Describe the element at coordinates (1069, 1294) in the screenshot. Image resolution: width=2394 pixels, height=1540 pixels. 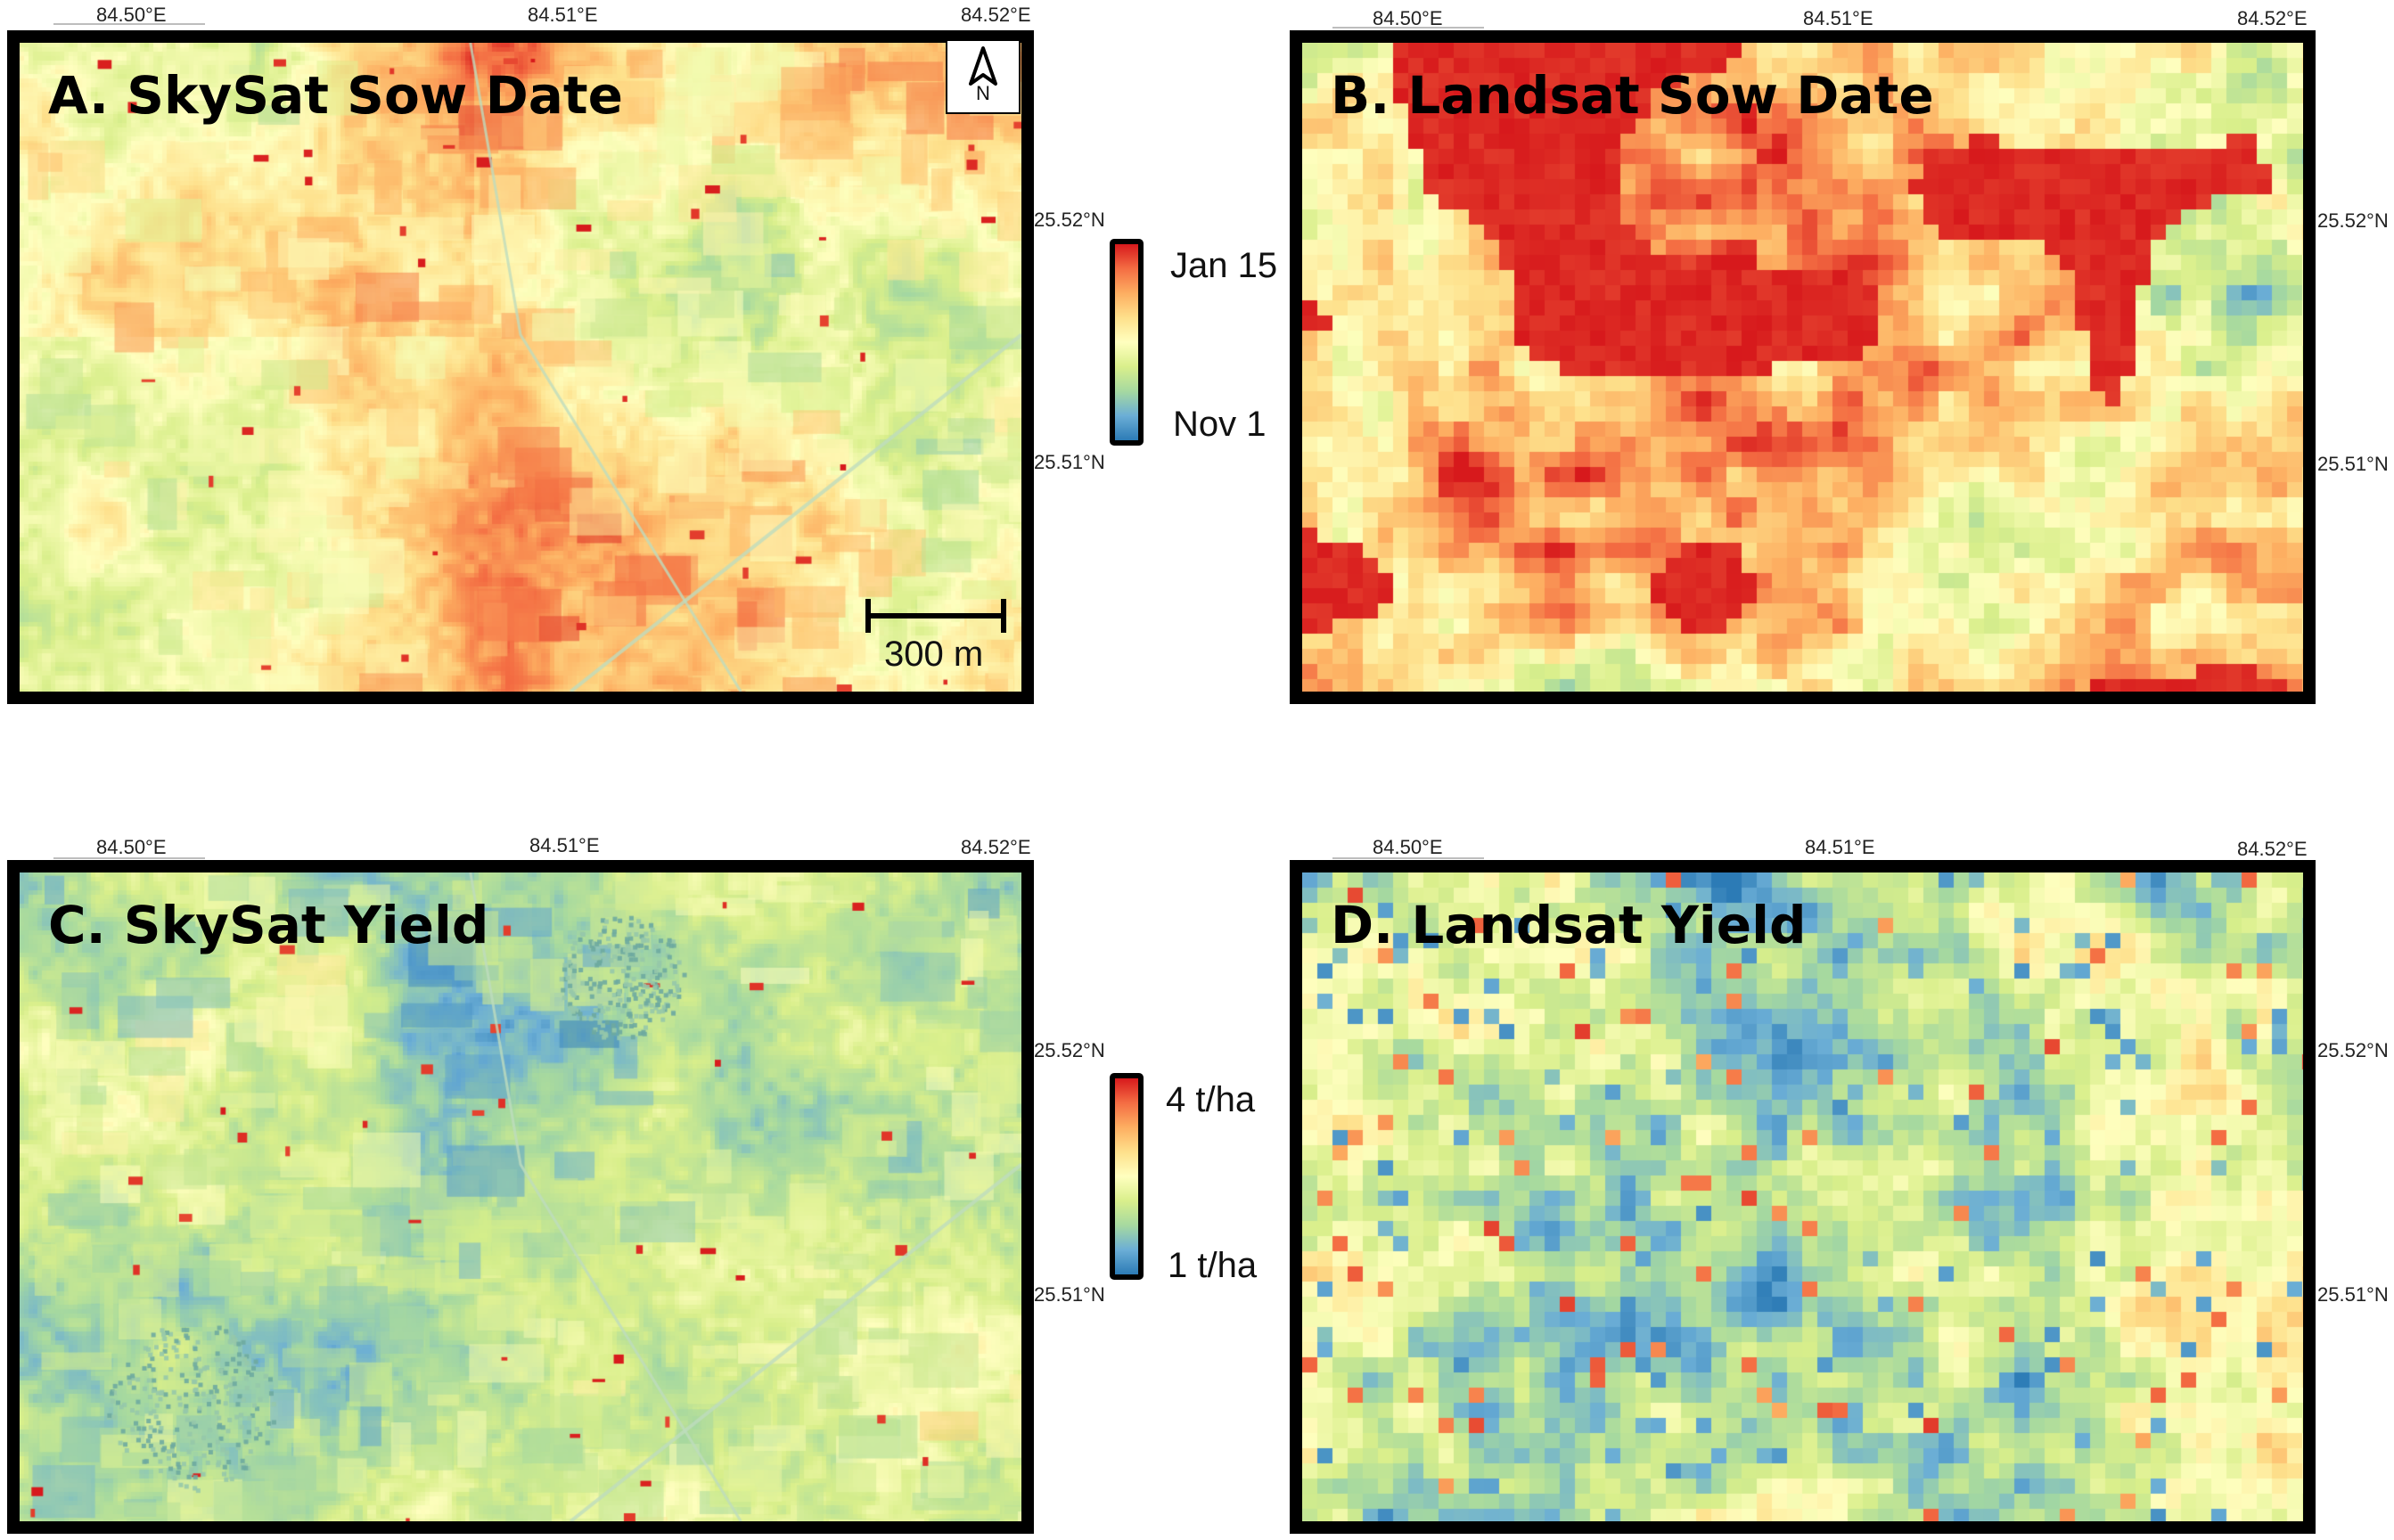
I see `lat-label-25-51-c: 25.51°N` at that location.